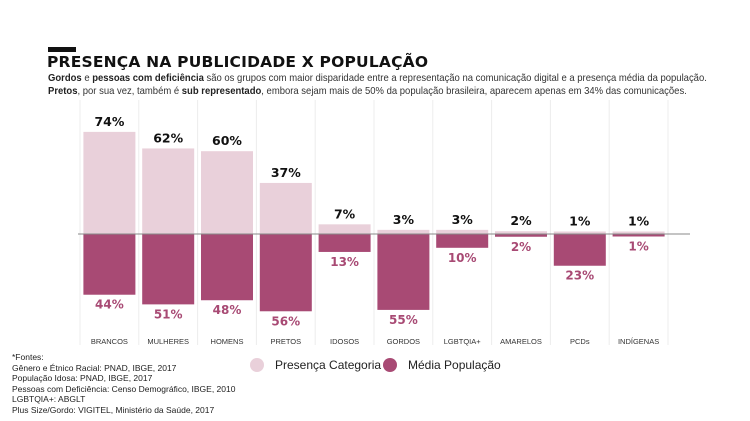  Describe the element at coordinates (168, 137) in the screenshot. I see `data-label-presenca: 62%` at that location.